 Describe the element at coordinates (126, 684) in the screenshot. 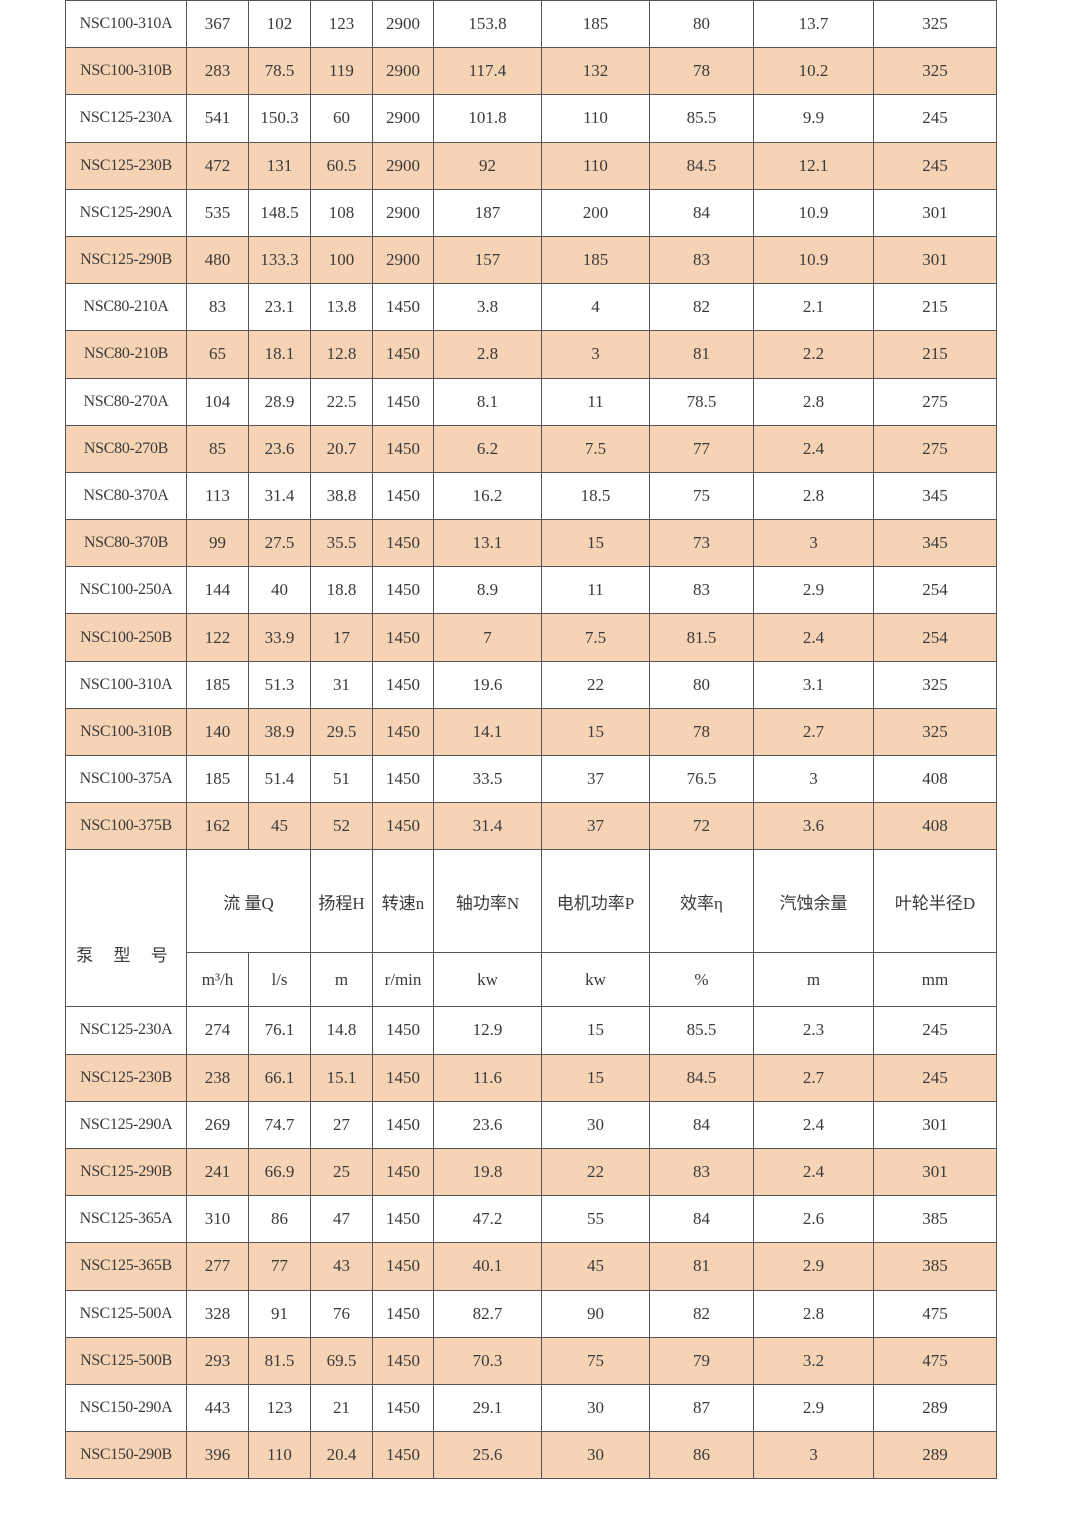

I see `cell-model: NSC100-310A` at that location.